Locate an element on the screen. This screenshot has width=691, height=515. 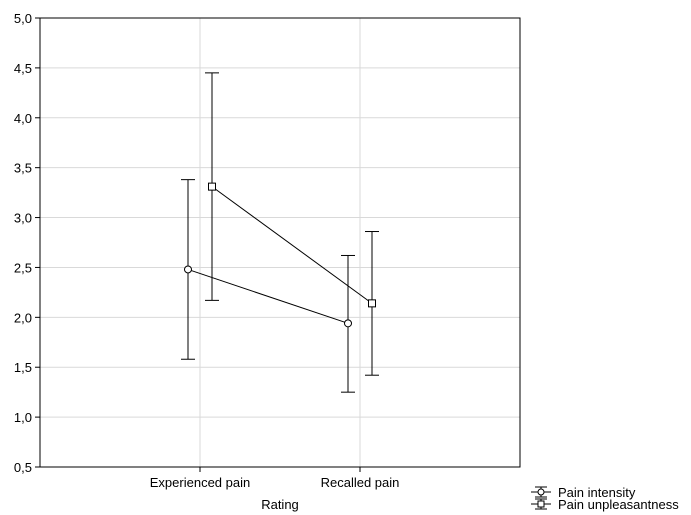
series-line-pain-unpleasantness is located at coordinates (292, 245).